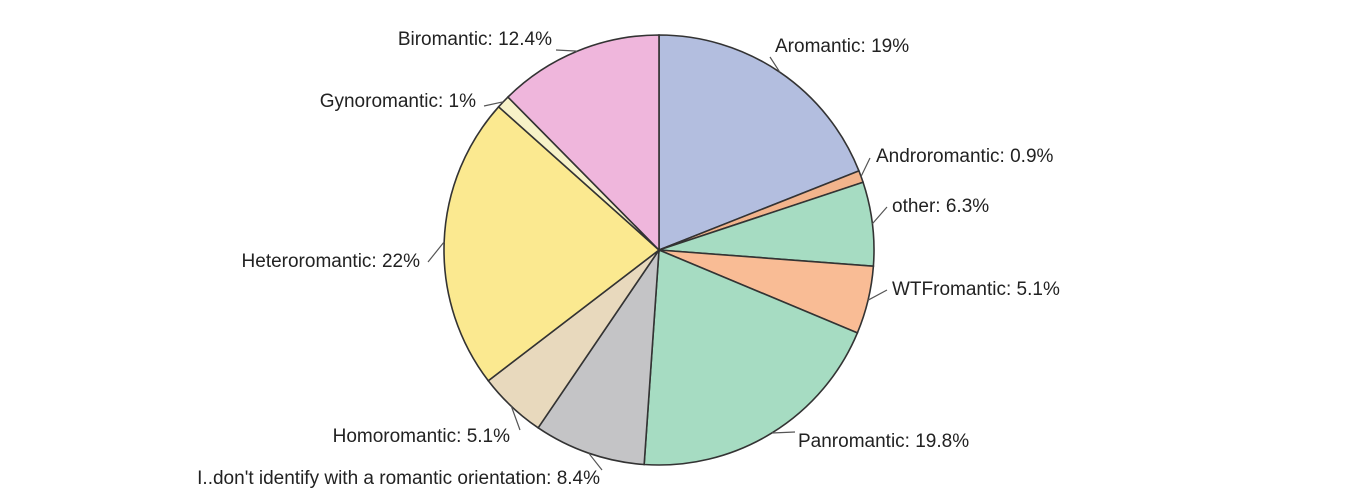 This screenshot has height=492, width=1370. I want to click on leader-line-i-don-t-identify-with-a-romantic-orientation, so click(595, 461).